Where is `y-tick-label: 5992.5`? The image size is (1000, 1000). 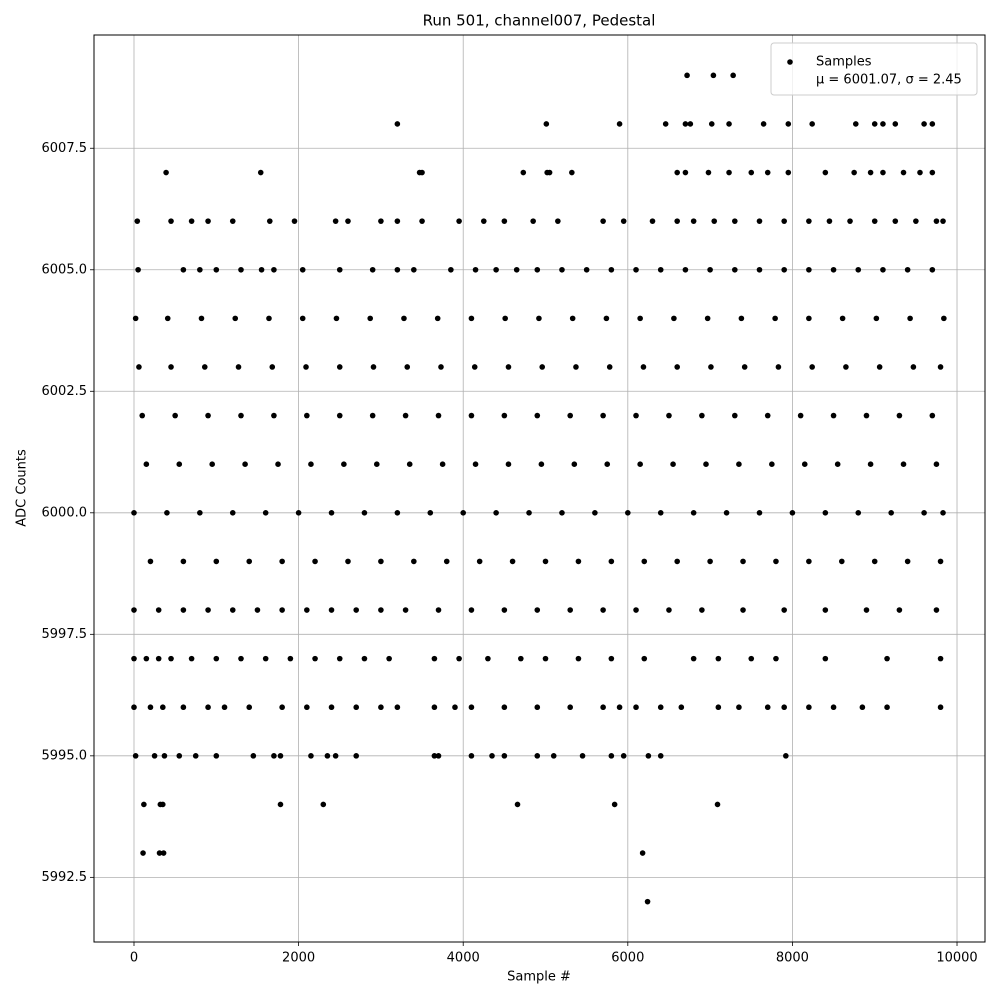 y-tick-label: 5992.5 is located at coordinates (65, 877).